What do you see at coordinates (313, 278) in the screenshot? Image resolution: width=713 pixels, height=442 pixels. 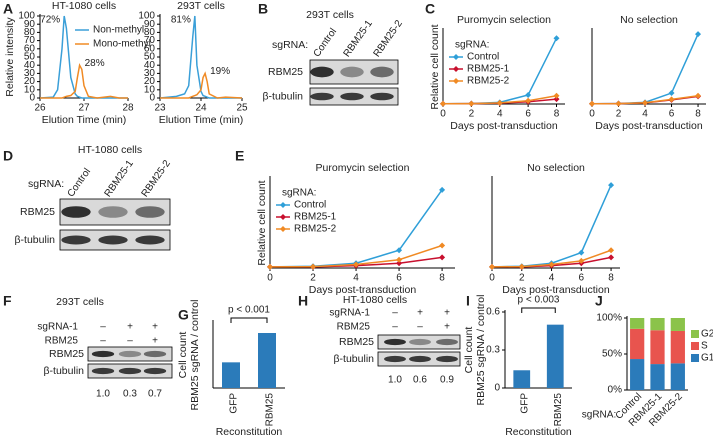 I see `x-tick-label: 2` at bounding box center [313, 278].